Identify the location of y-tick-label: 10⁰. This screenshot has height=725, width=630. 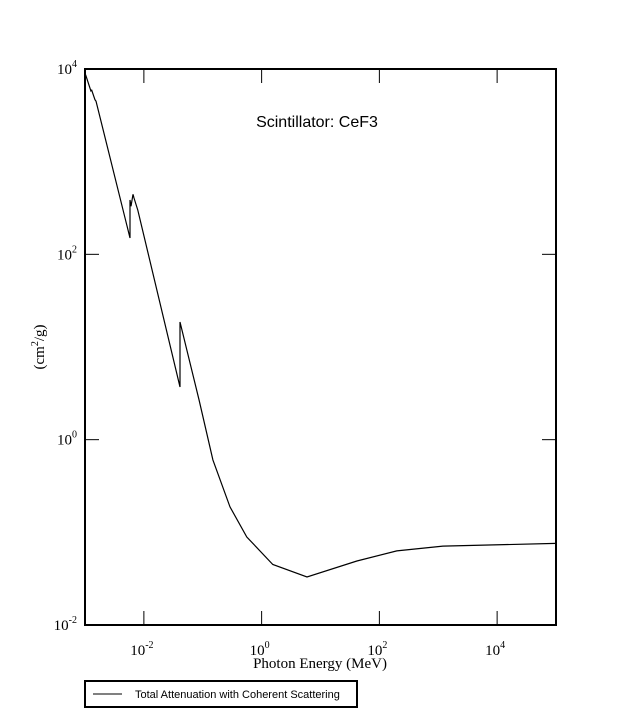
(67, 439).